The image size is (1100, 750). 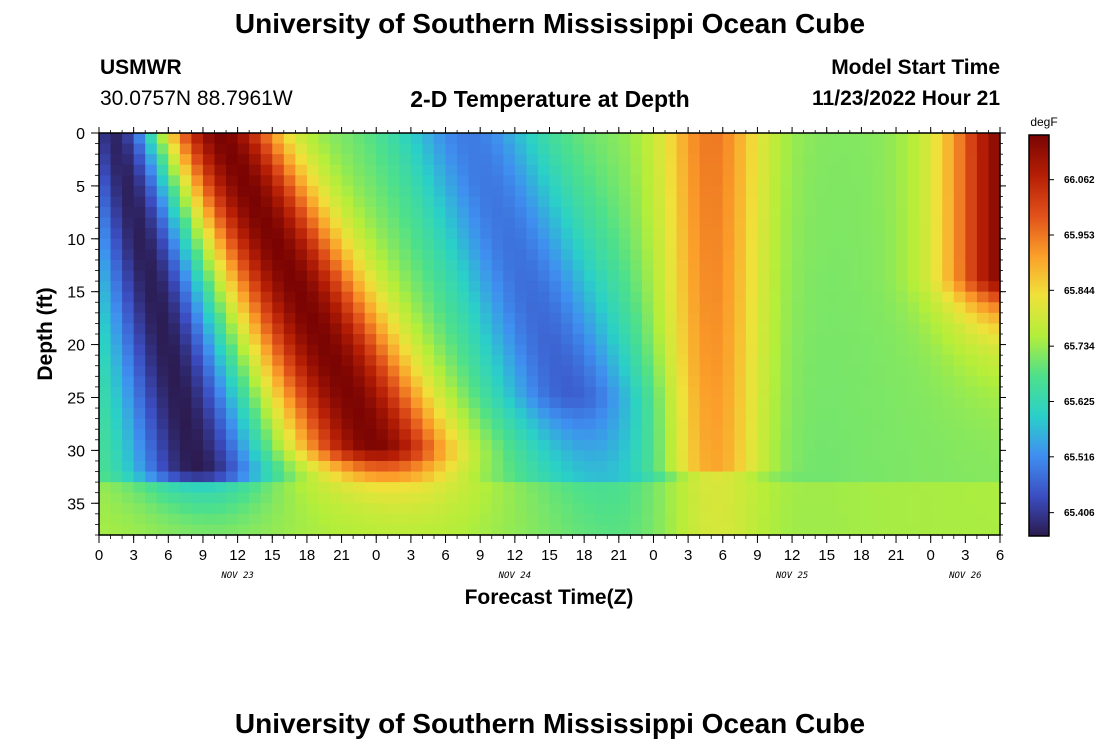 What do you see at coordinates (480, 555) in the screenshot?
I see `x-tick-label: 9` at bounding box center [480, 555].